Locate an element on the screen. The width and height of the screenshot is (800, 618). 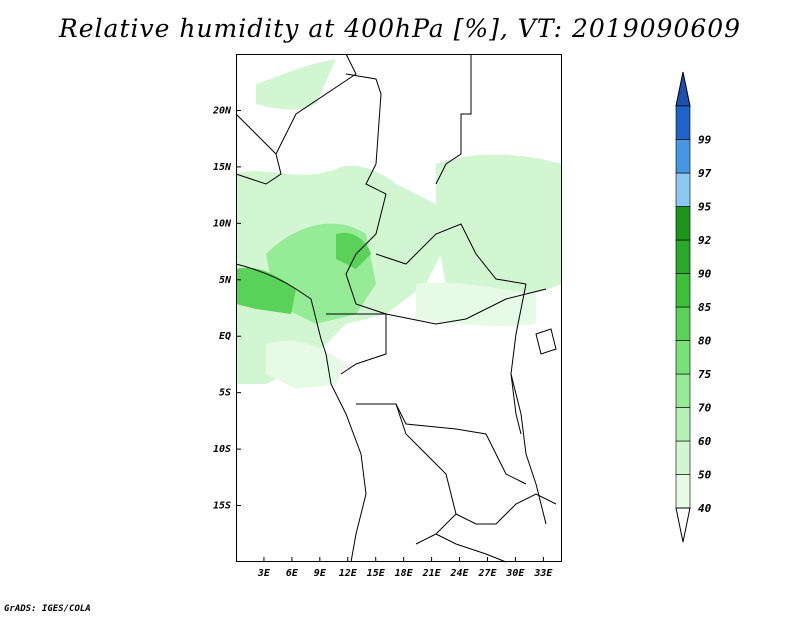
humidity-field-south is located at coordinates (306, 364).